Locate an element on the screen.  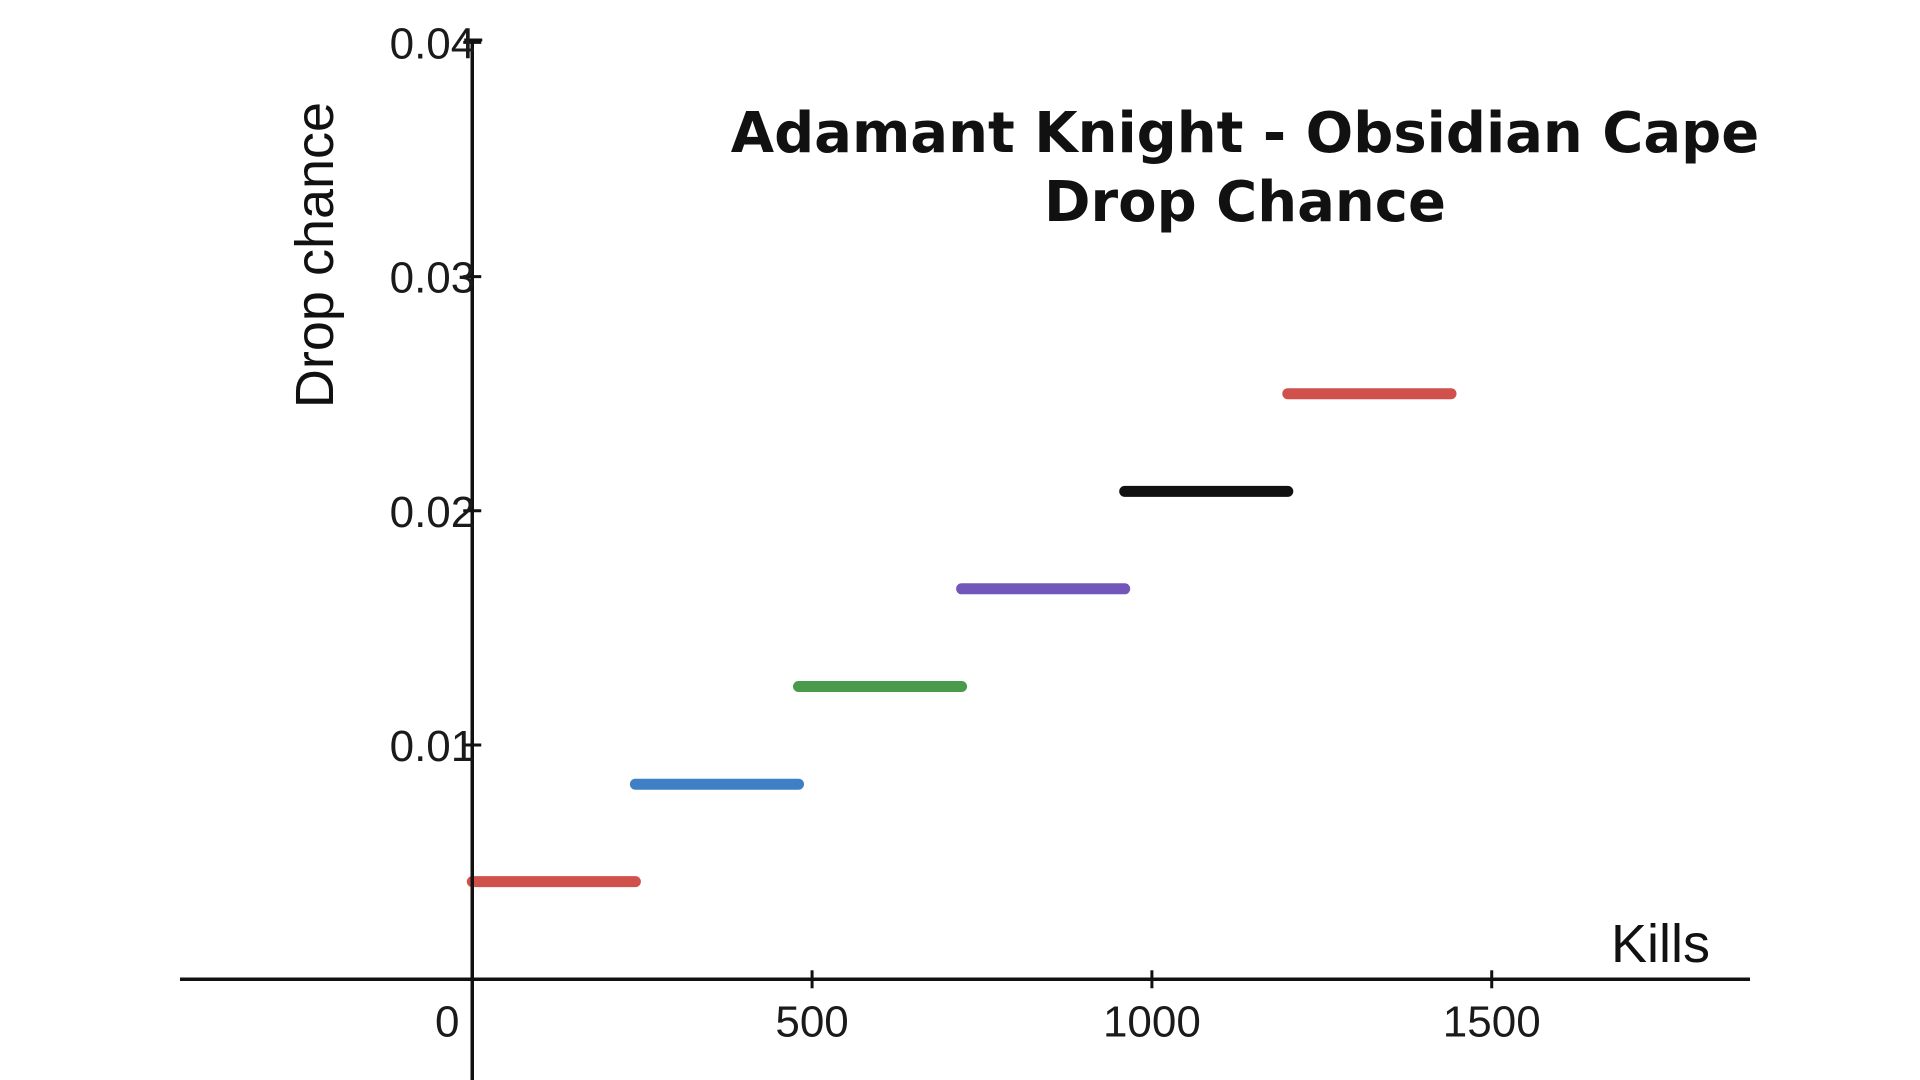
y-axis-title: Drop chance is located at coordinates (315, 255).